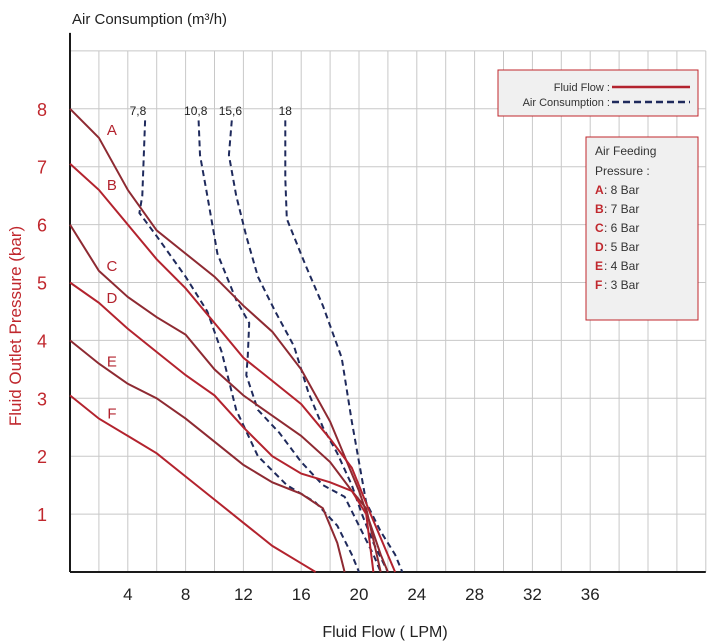 The height and width of the screenshot is (643, 728). Describe the element at coordinates (621, 190) in the screenshot. I see `pressure-entry-label: : 8 Bar` at that location.